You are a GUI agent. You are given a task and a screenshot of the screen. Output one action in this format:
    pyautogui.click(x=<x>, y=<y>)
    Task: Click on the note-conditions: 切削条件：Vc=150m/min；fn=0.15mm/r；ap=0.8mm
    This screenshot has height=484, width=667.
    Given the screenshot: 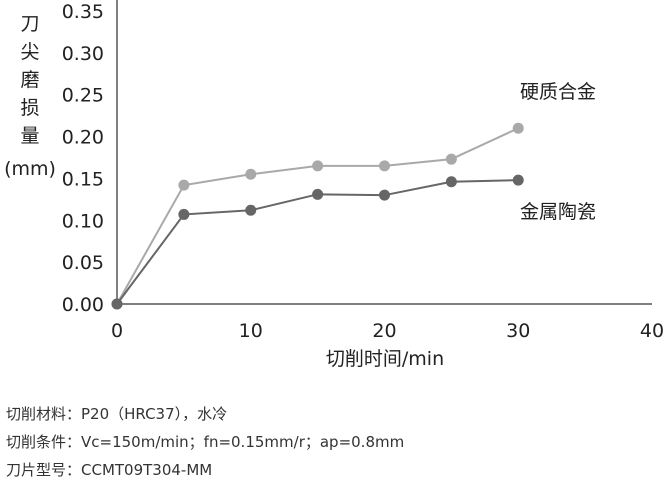 What is the action you would take?
    pyautogui.click(x=205, y=442)
    